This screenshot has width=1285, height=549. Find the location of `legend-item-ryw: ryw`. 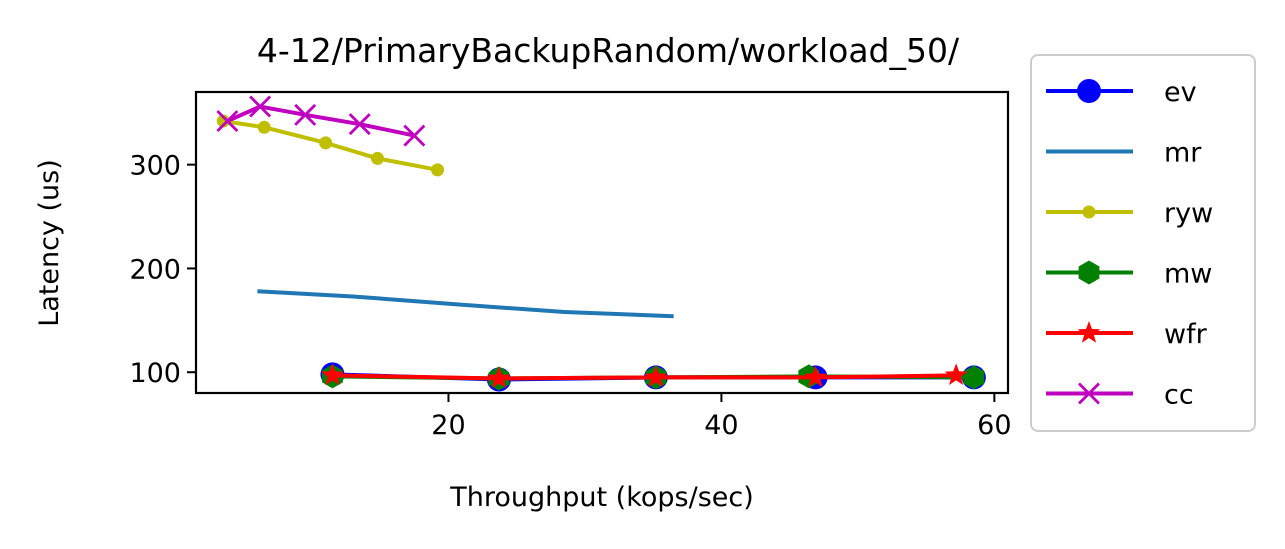

legend-item-ryw: ryw is located at coordinates (1129, 213).